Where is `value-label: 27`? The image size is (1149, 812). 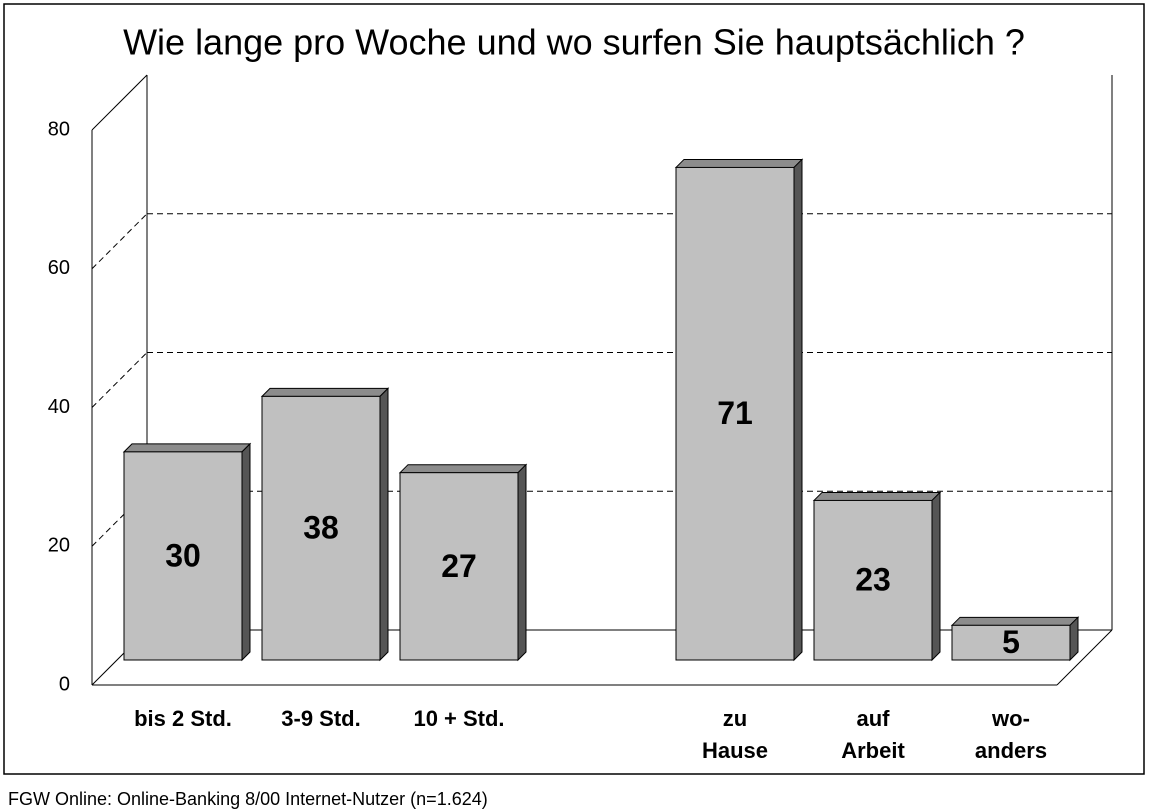
value-label: 27 is located at coordinates (459, 566).